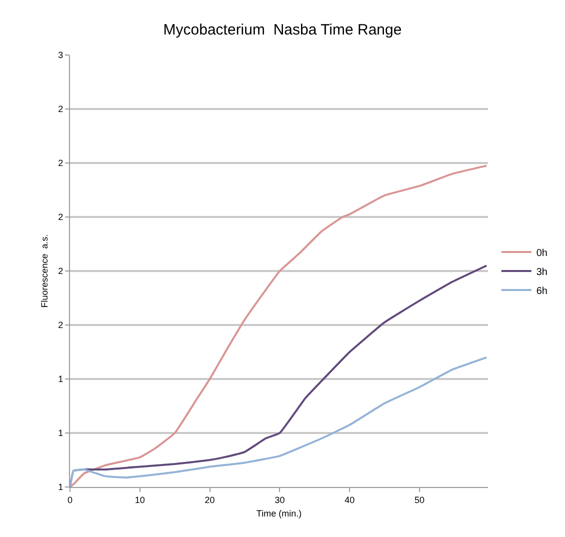 The height and width of the screenshot is (537, 565). I want to click on legend-label: 0h, so click(542, 253).